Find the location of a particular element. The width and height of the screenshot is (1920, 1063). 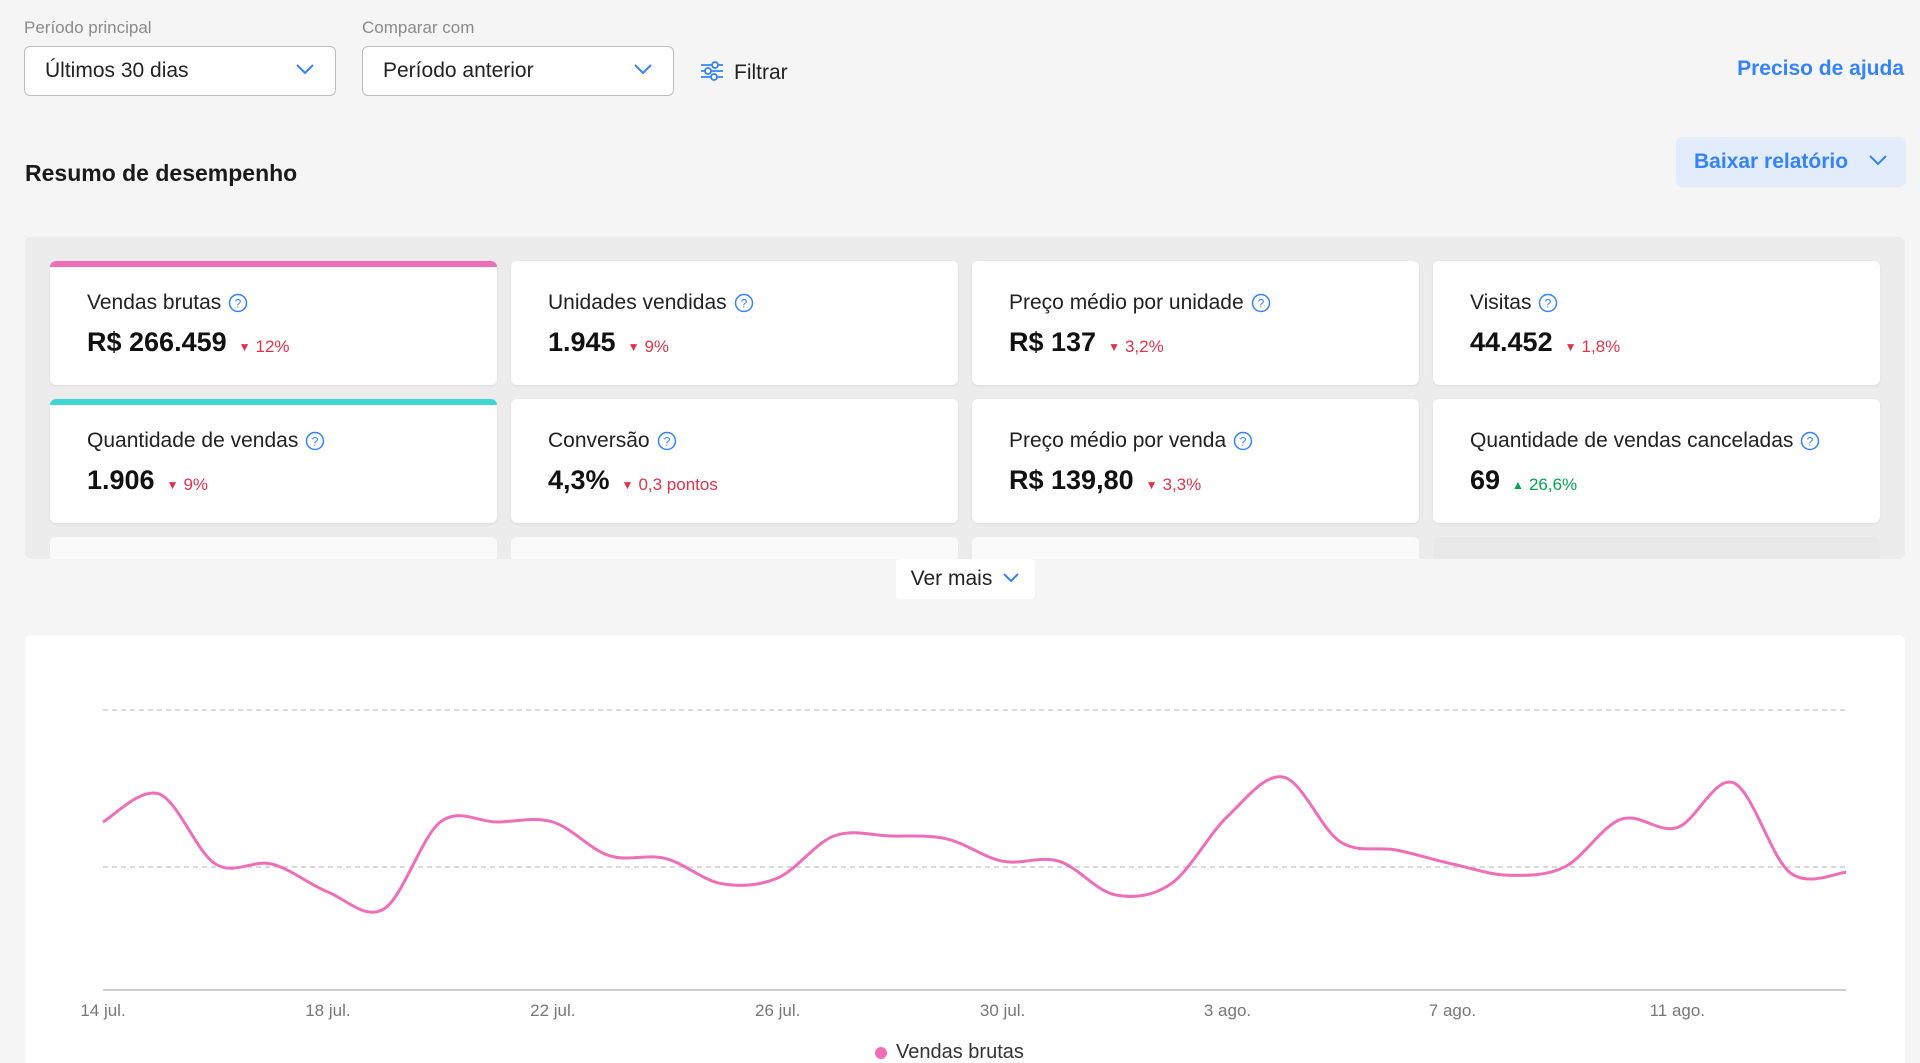

metric-row: R$ 266.459 ▼ 12% is located at coordinates (292, 342).